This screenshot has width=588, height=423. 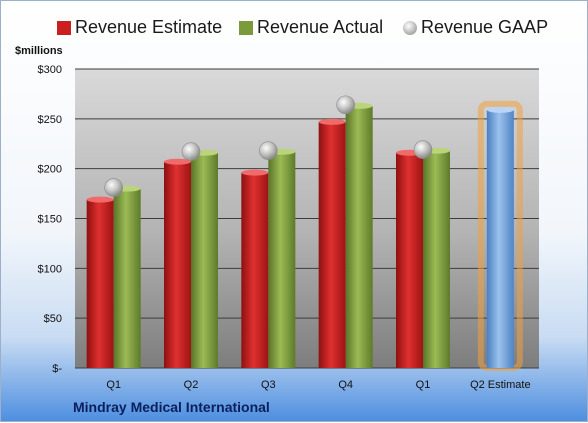 I want to click on x-tick-label: Q4, so click(x=345, y=385).